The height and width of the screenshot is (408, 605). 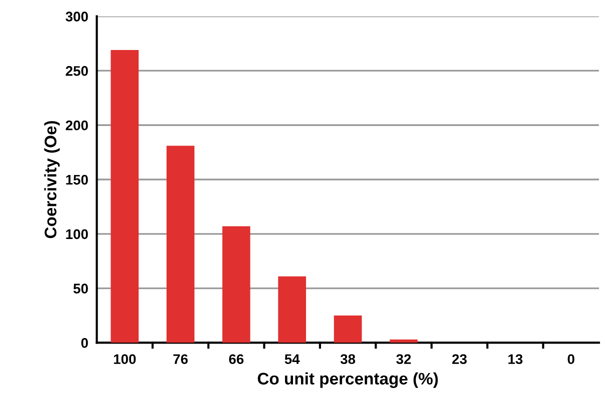 I want to click on y-tick-label: 200, so click(x=77, y=125).